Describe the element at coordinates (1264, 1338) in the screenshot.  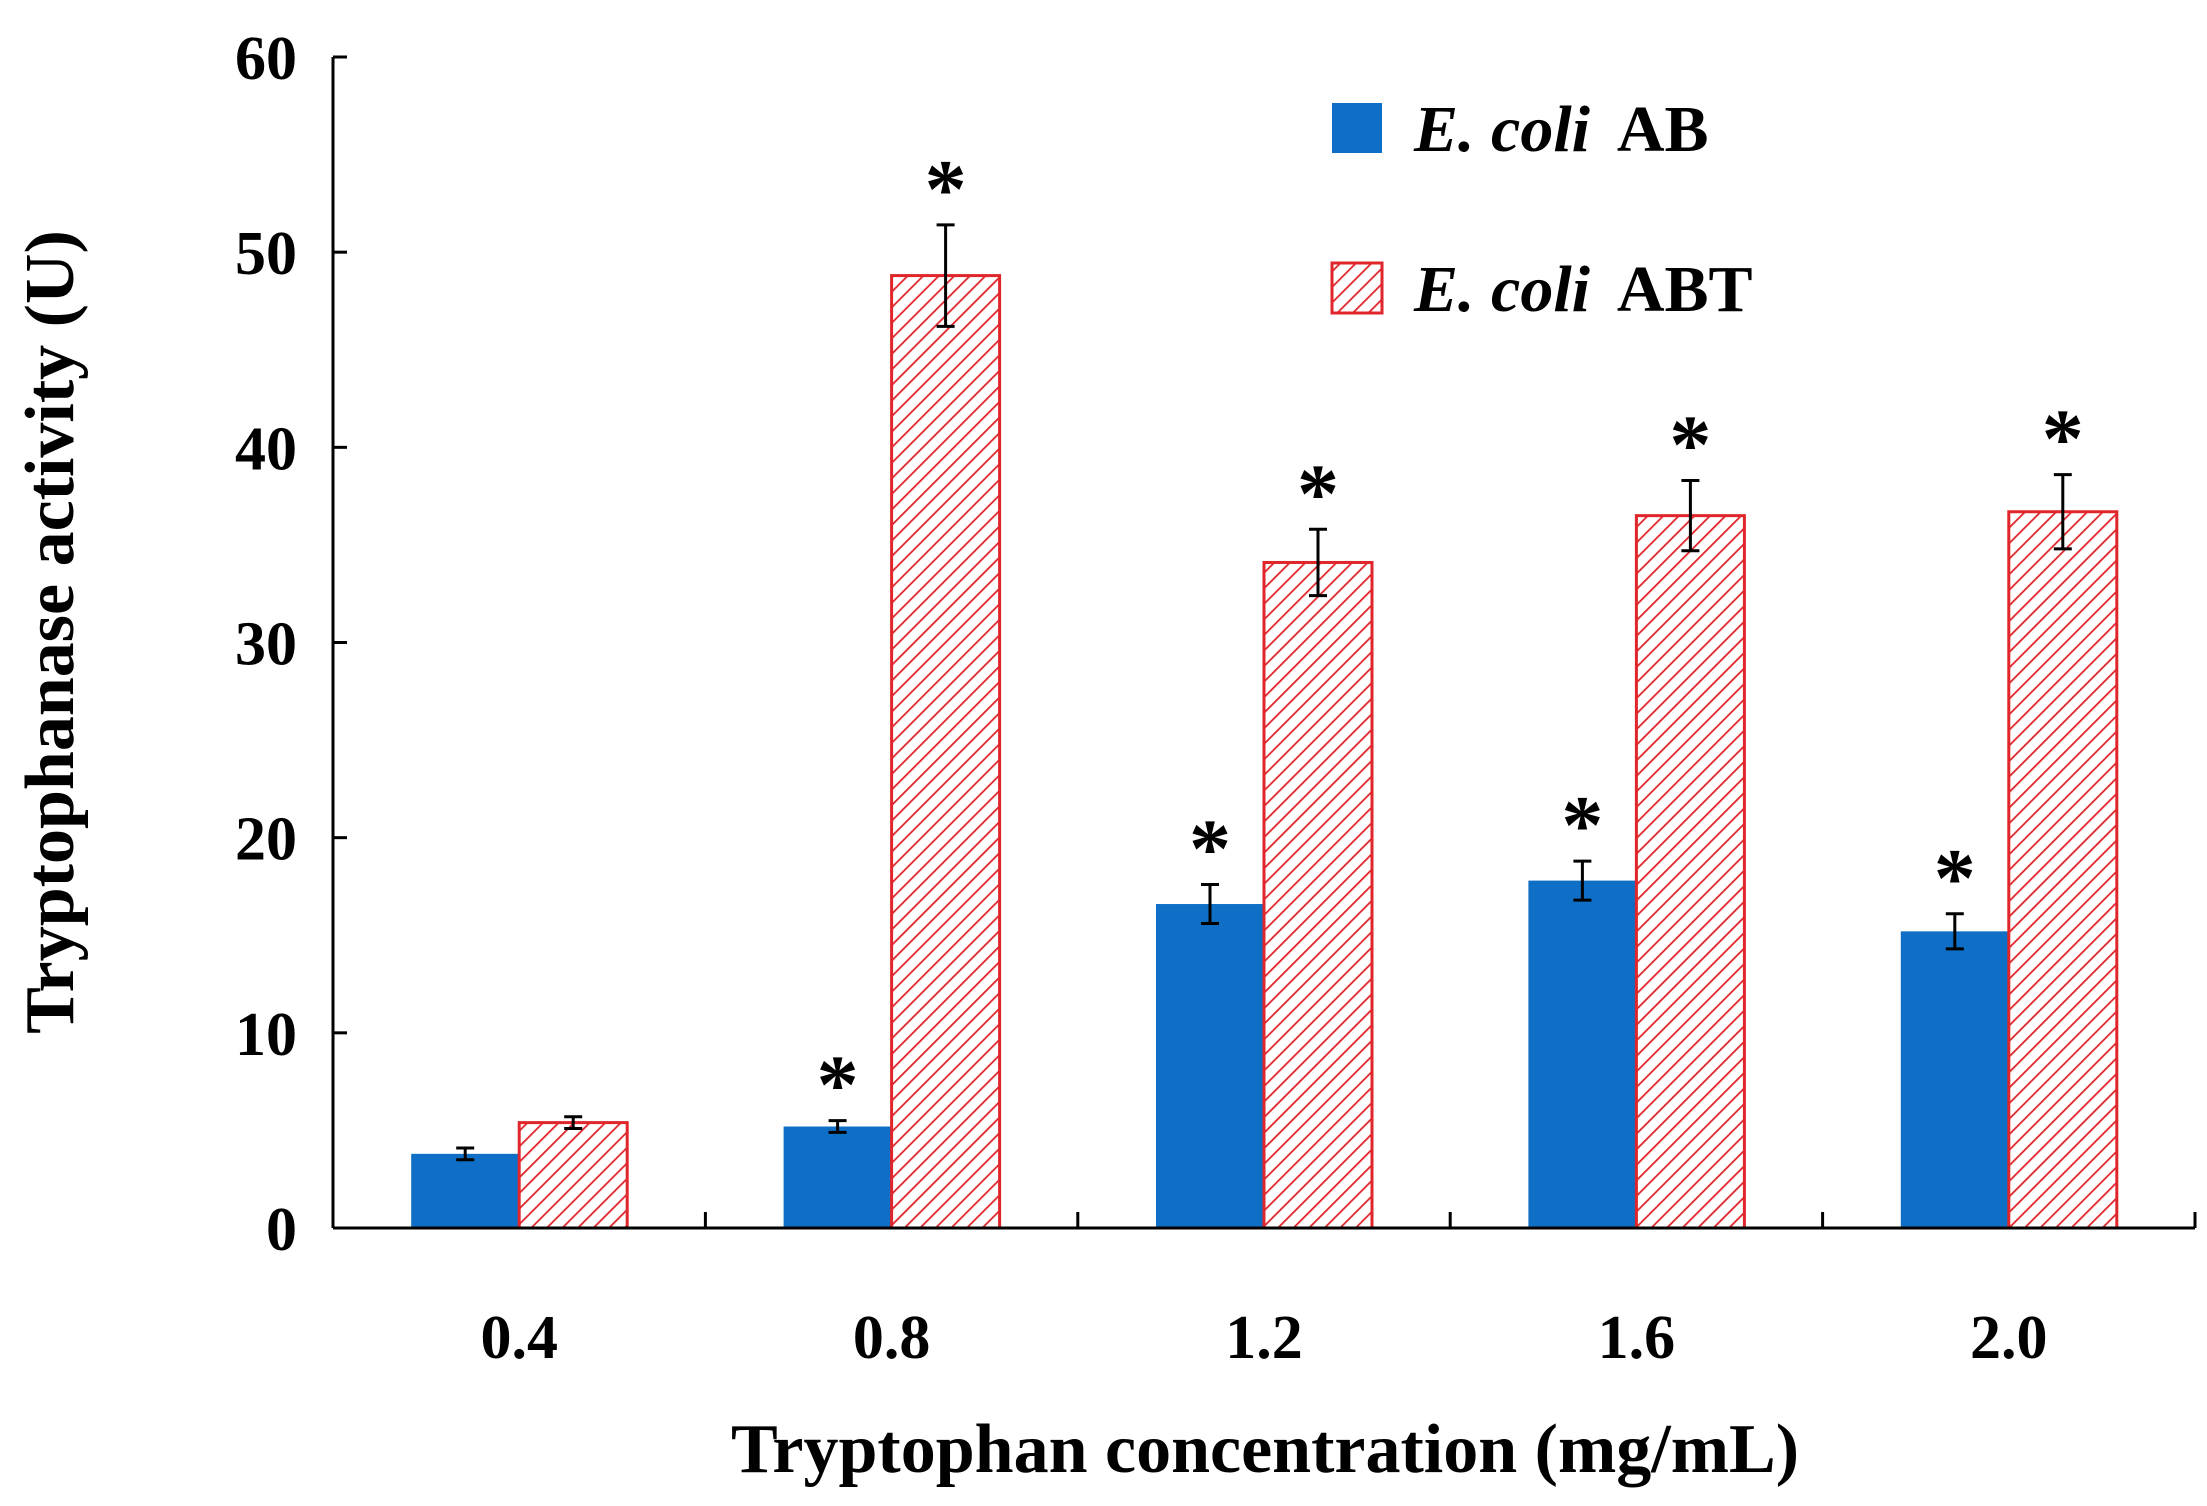
I see `x-tick-label: 1.2` at that location.